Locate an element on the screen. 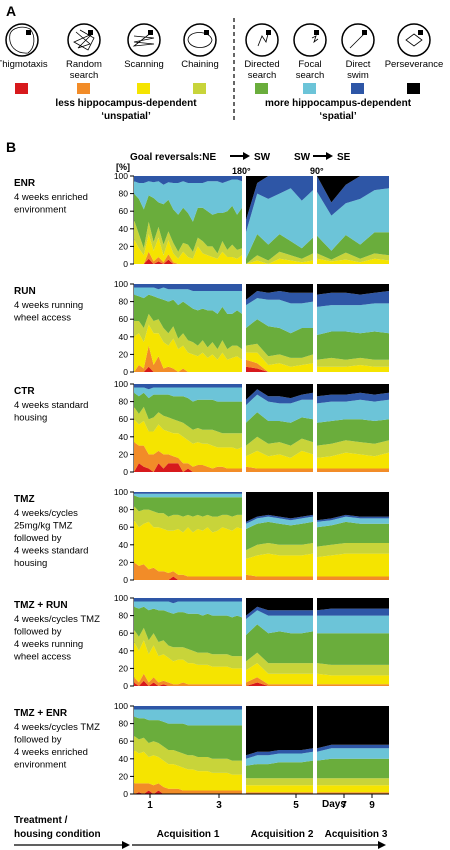 The image size is (450, 850). strategy-label: Direct is located at coordinates (358, 64).